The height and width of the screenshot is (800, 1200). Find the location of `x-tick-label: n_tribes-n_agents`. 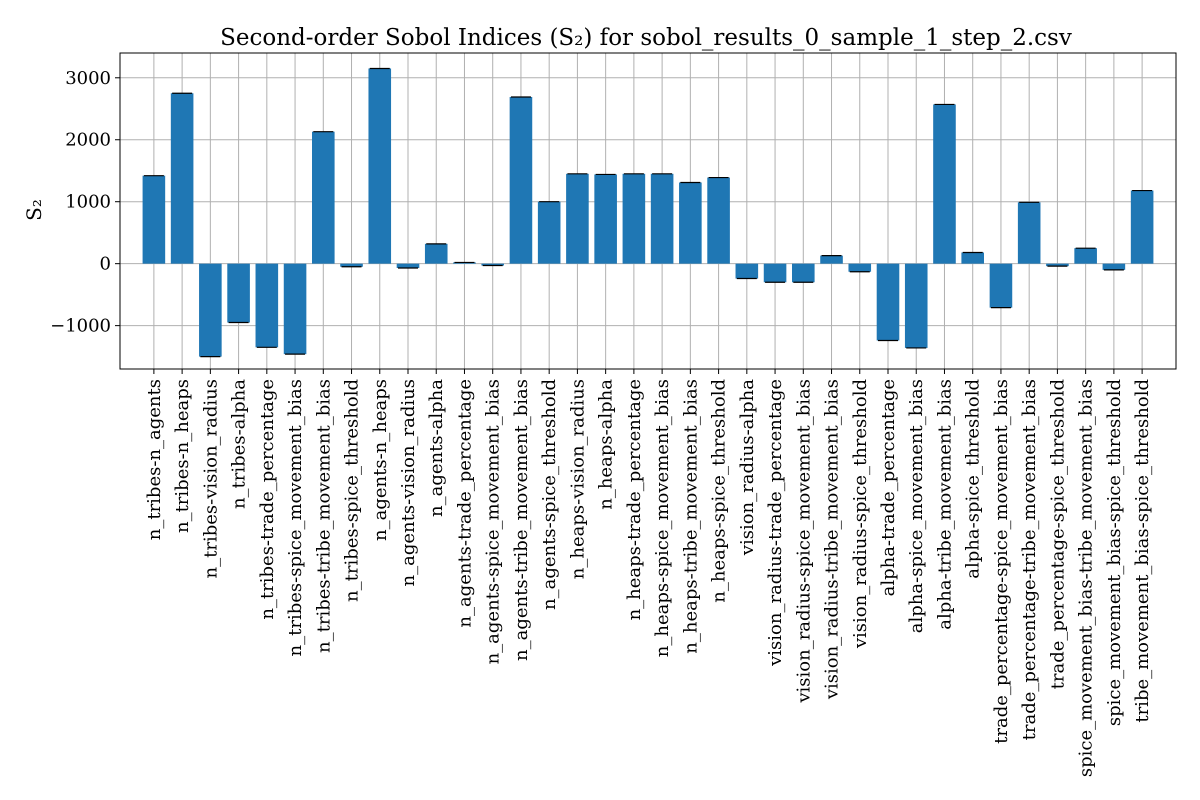

x-tick-label: n_tribes-n_agents is located at coordinates (154, 459).